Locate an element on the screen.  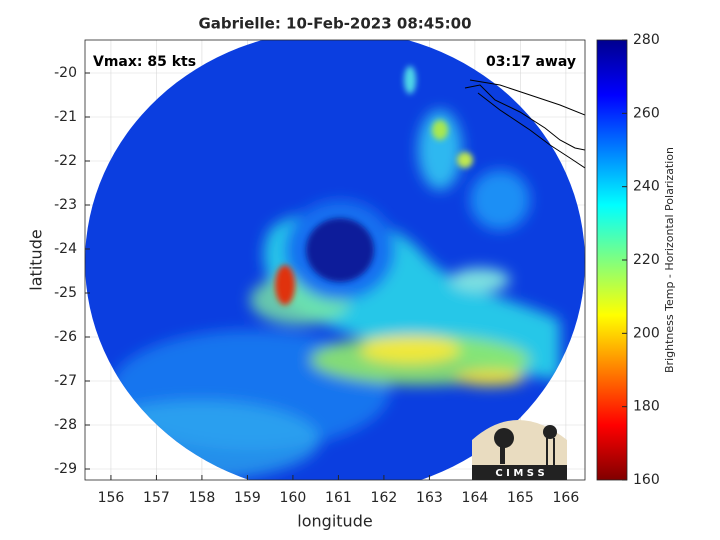
y-tick-label: -26 is located at coordinates (65, 337).